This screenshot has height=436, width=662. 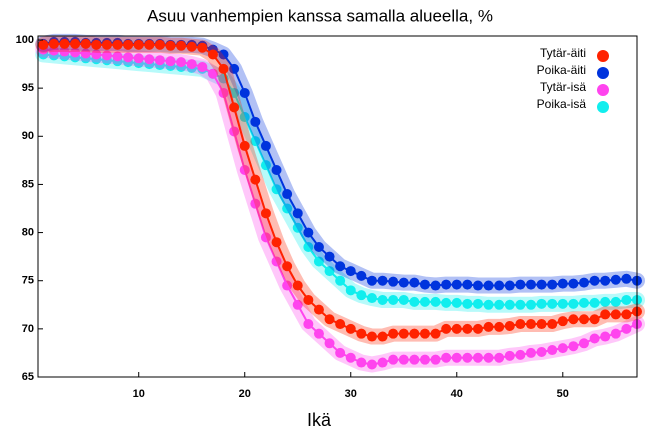 I want to click on y-tick-label: 80, so click(x=28, y=232).